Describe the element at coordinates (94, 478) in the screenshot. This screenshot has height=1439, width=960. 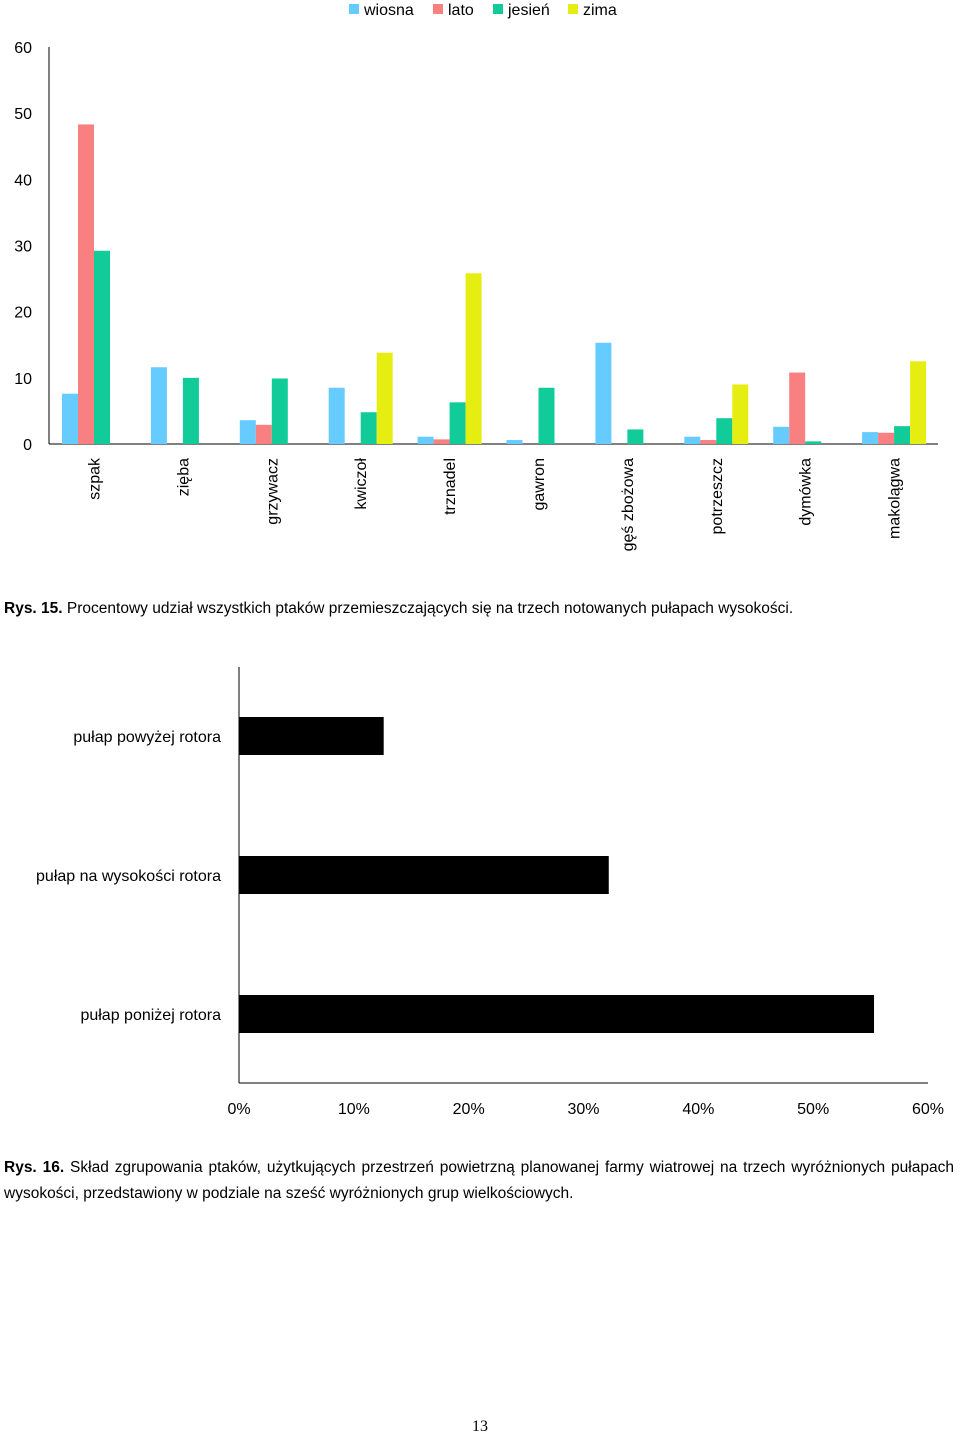
I see `x-category-label: szpak` at that location.